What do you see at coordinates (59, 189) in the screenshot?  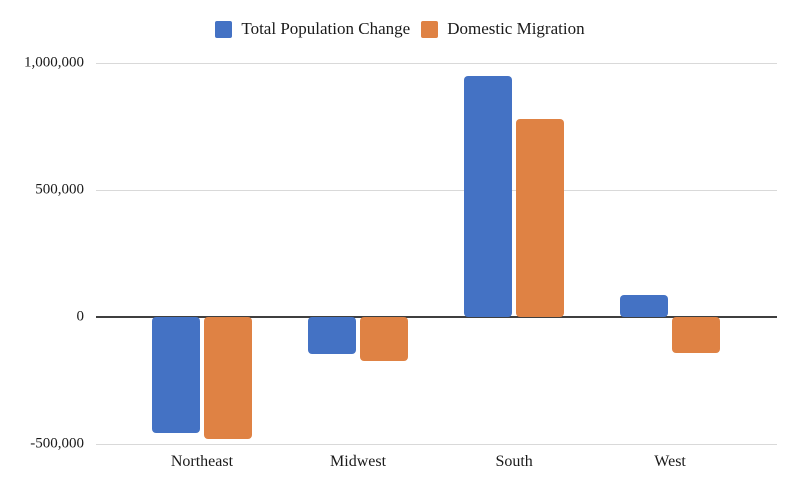 I see `y-tick-label: 500,000` at bounding box center [59, 189].